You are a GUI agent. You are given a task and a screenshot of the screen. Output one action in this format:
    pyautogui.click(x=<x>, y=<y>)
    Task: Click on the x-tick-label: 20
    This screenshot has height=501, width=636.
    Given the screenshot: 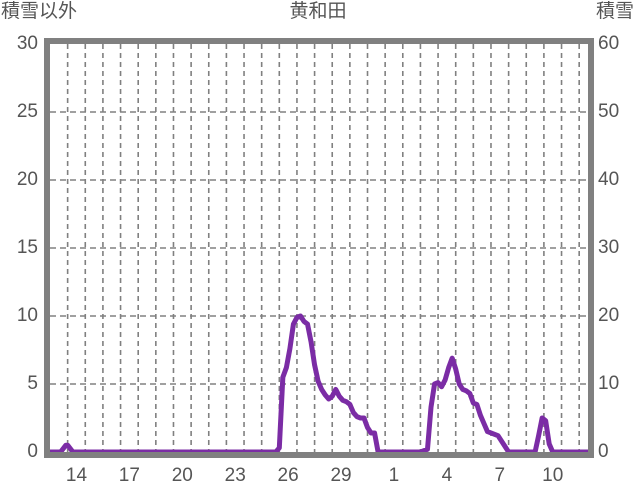 What is the action you would take?
    pyautogui.click(x=182, y=475)
    